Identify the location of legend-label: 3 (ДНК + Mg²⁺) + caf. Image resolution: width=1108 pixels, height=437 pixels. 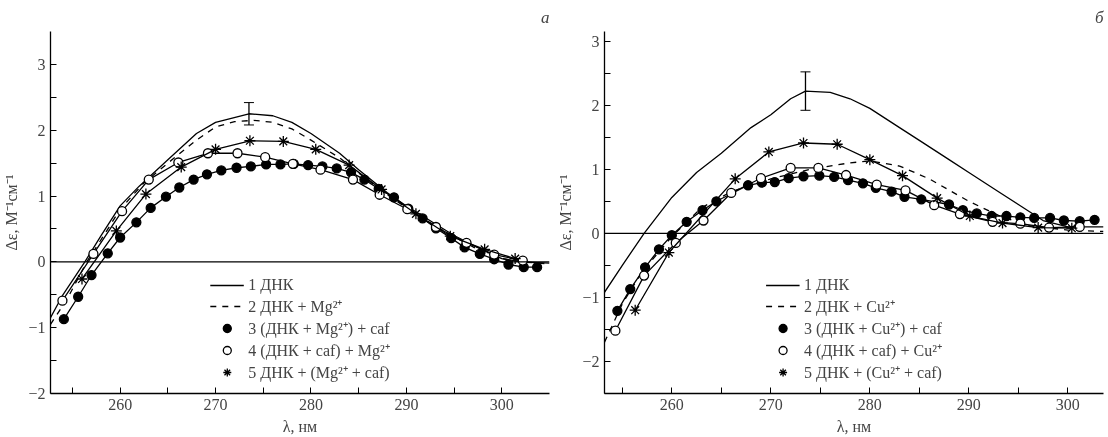
(319, 329).